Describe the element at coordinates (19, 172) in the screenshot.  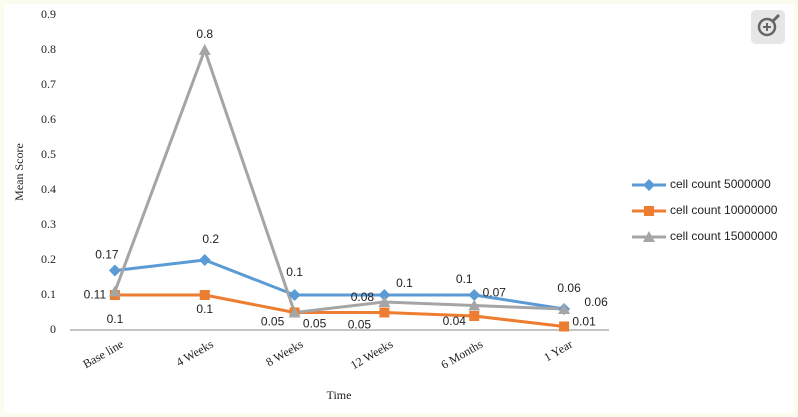
I see `y-axis-title: Mean Score` at that location.